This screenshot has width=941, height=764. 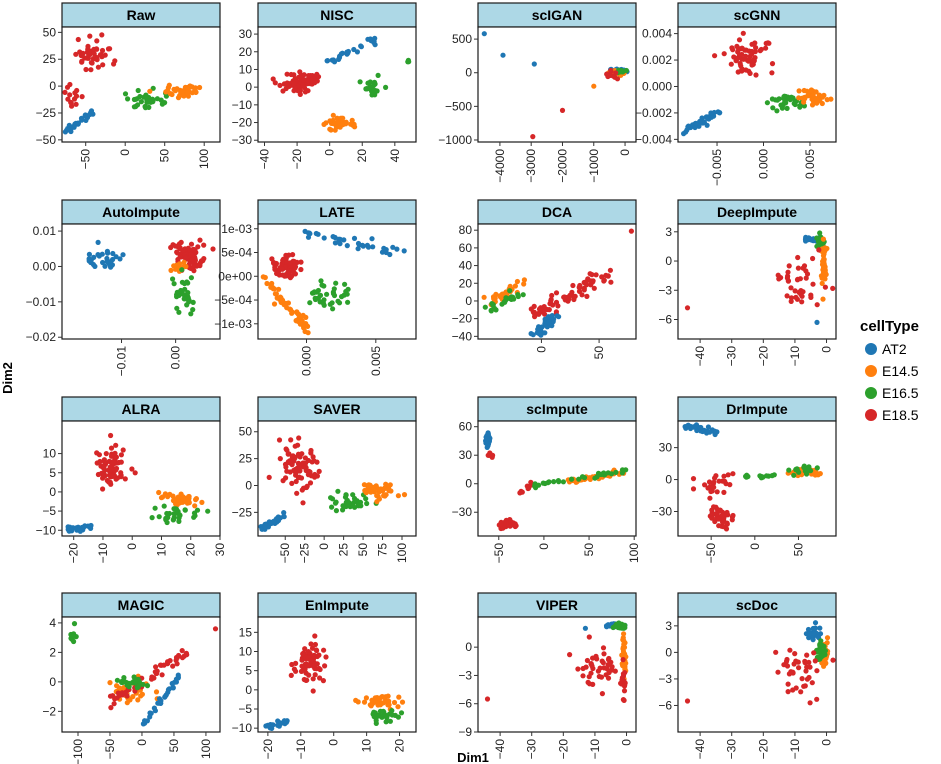 I want to click on x-tick-label: −20, so click(x=563, y=749).